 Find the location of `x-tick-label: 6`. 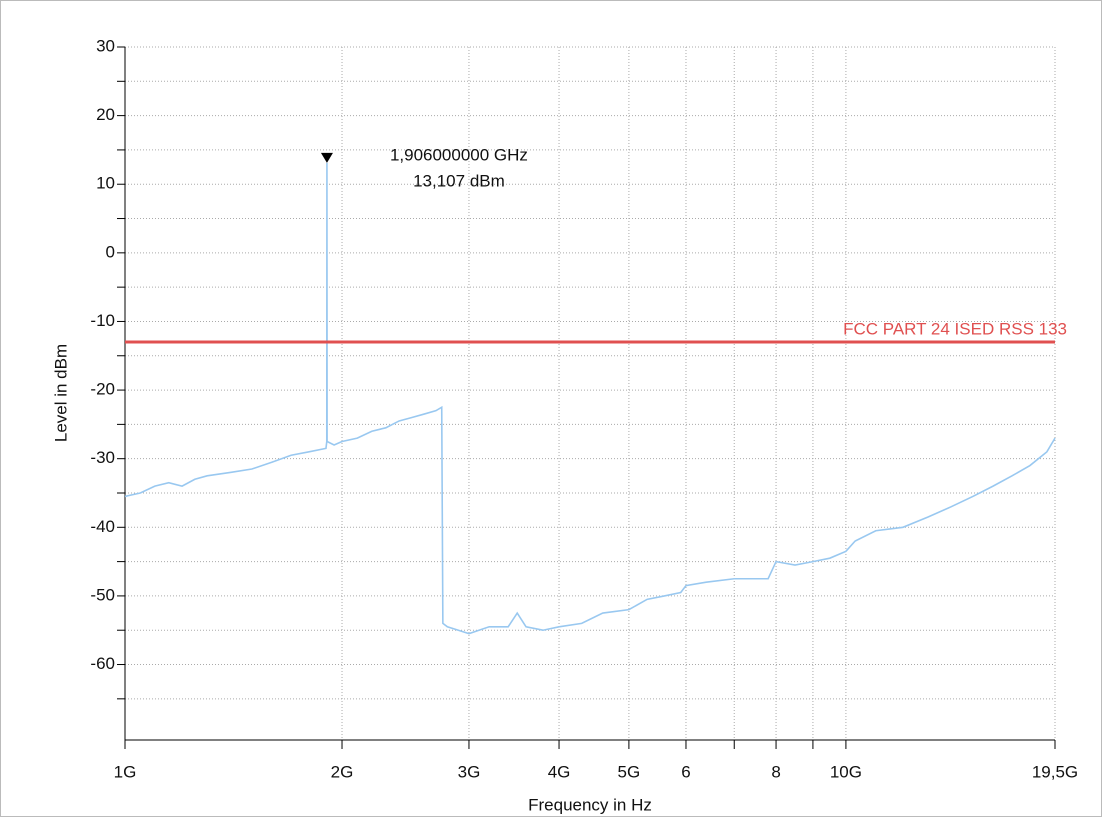

x-tick-label: 6 is located at coordinates (685, 771).